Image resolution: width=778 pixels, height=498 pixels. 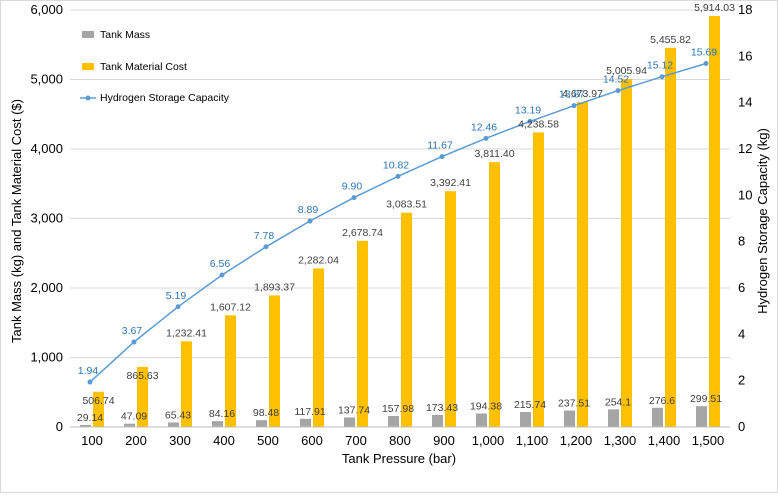 What do you see at coordinates (741, 287) in the screenshot?
I see `y2-tick-label: 6` at bounding box center [741, 287].